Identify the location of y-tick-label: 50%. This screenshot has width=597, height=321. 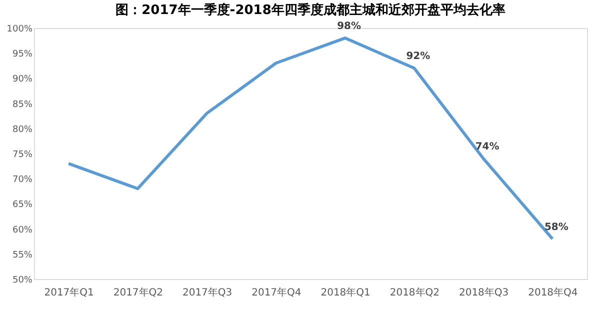
(22, 281).